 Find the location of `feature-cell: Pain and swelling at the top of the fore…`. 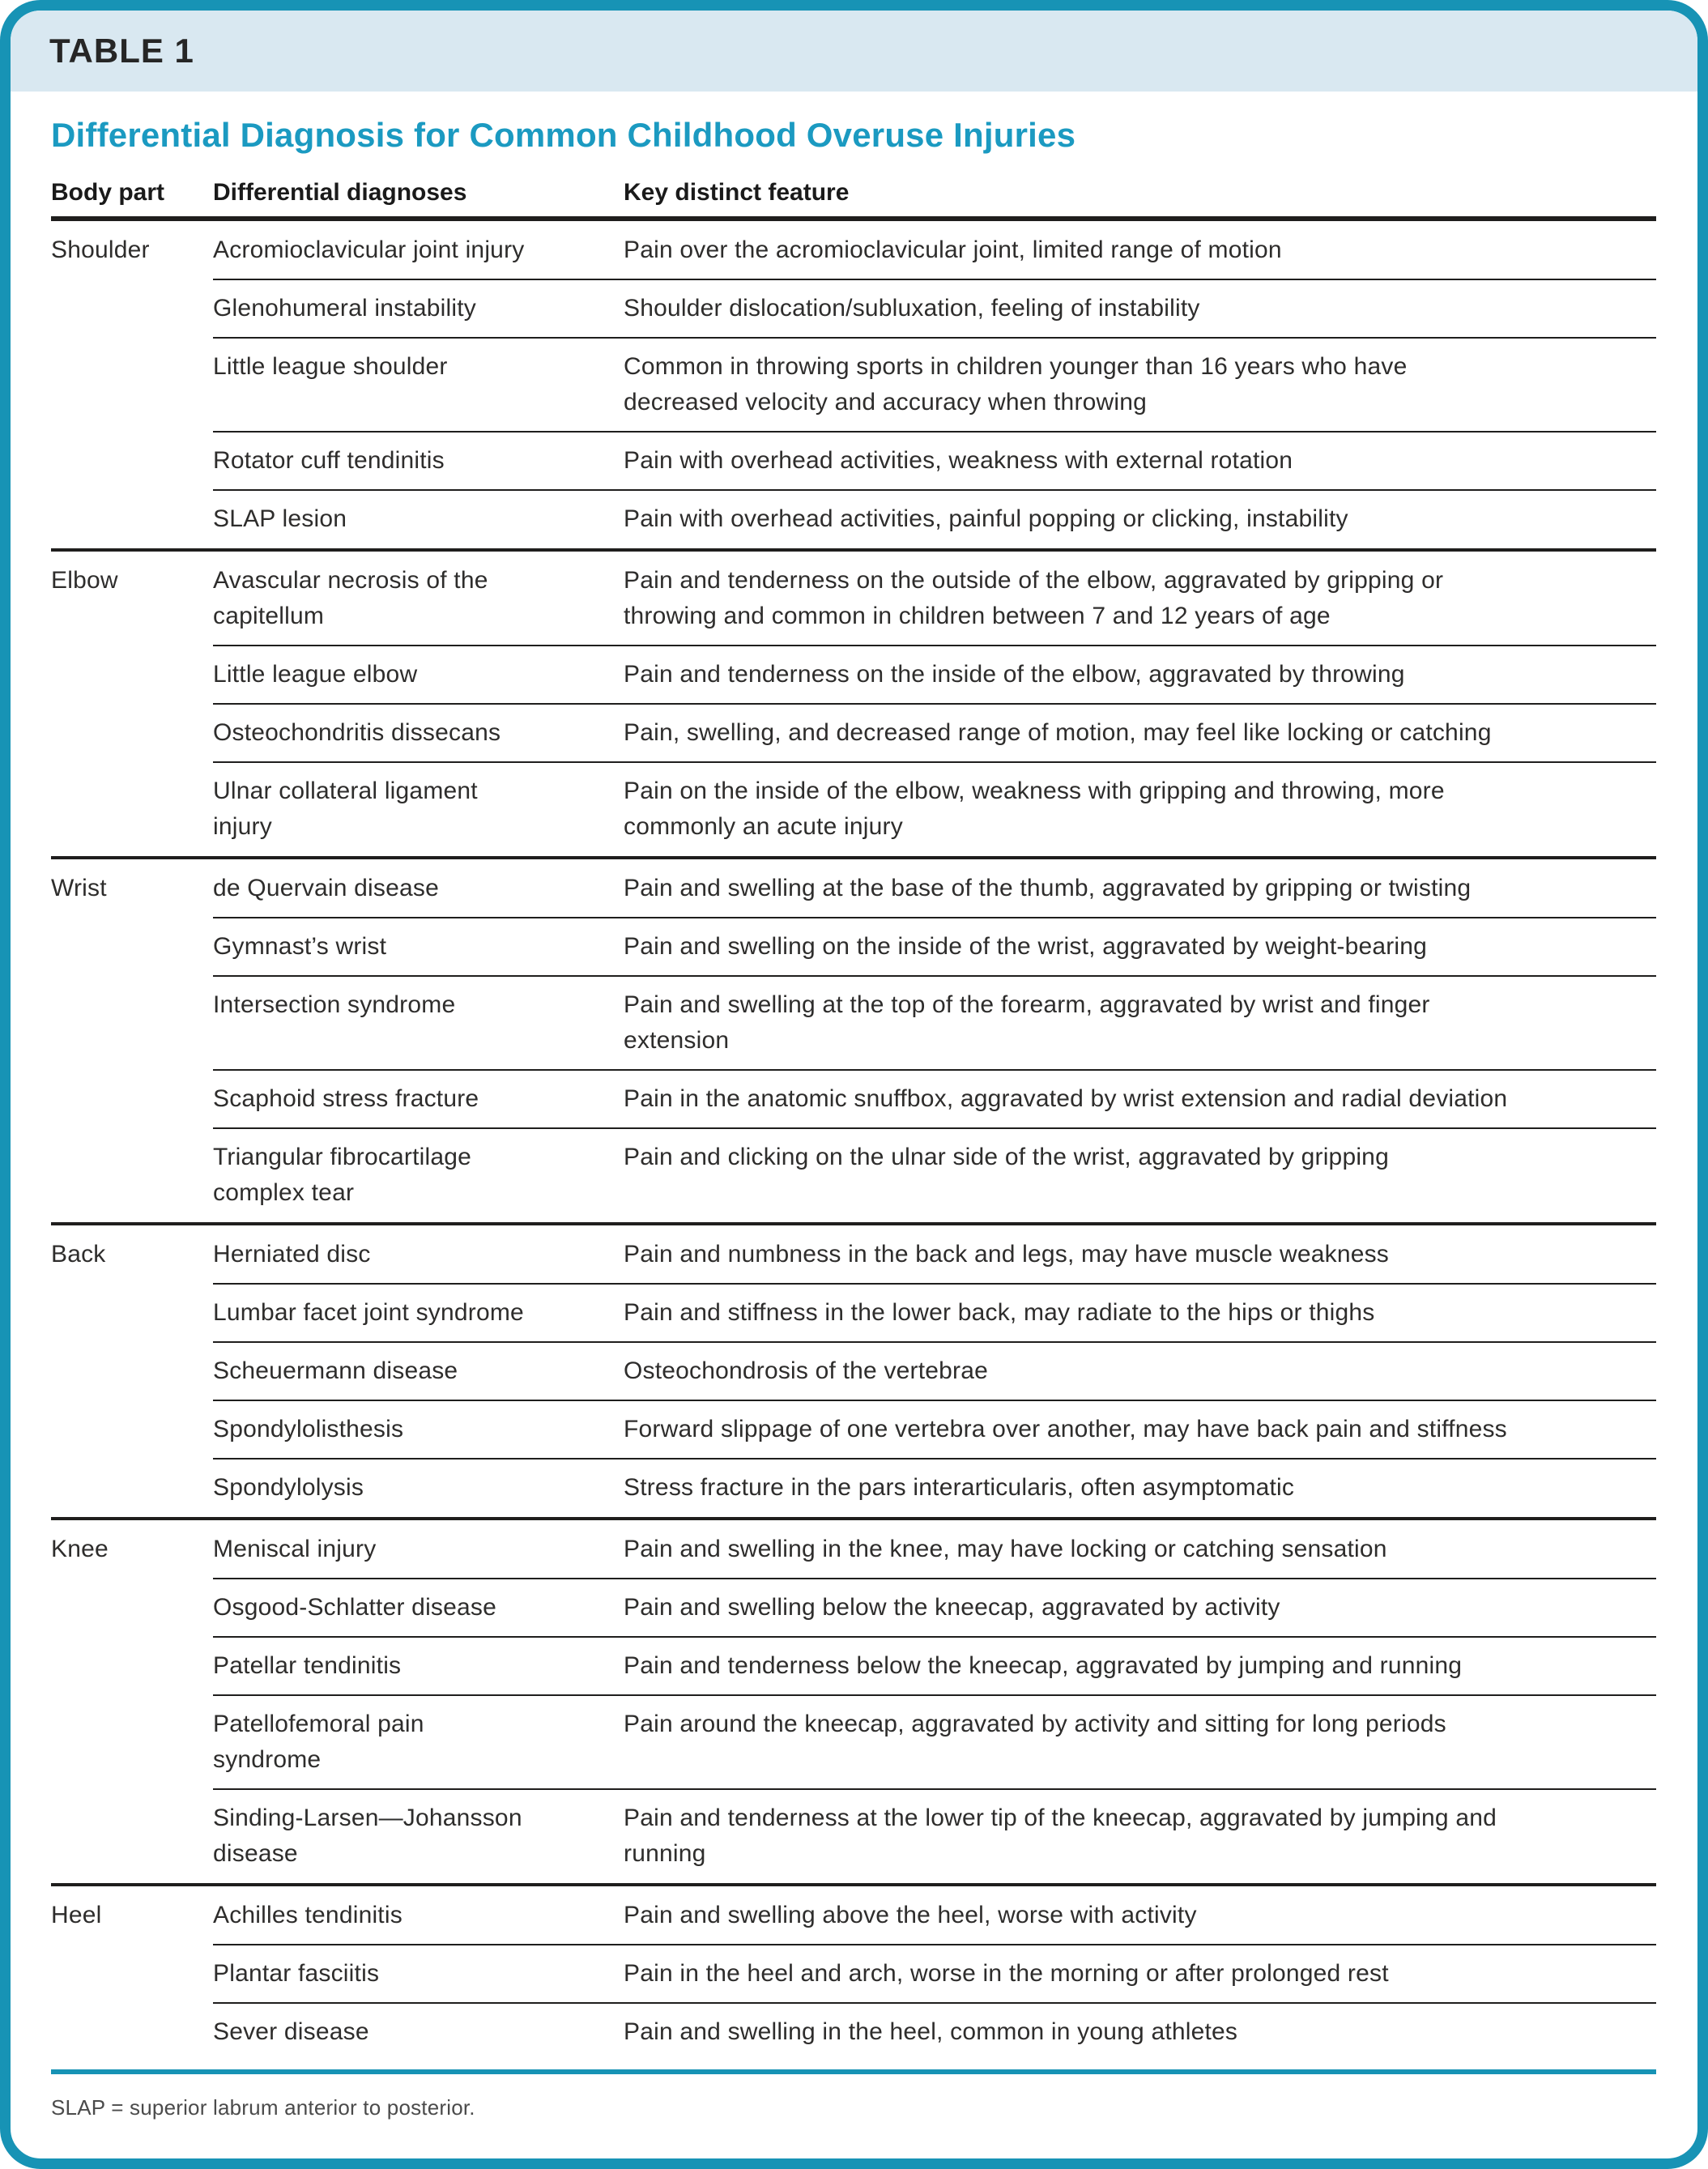

feature-cell: Pain and swelling at the top of the fore… is located at coordinates (1027, 1022).